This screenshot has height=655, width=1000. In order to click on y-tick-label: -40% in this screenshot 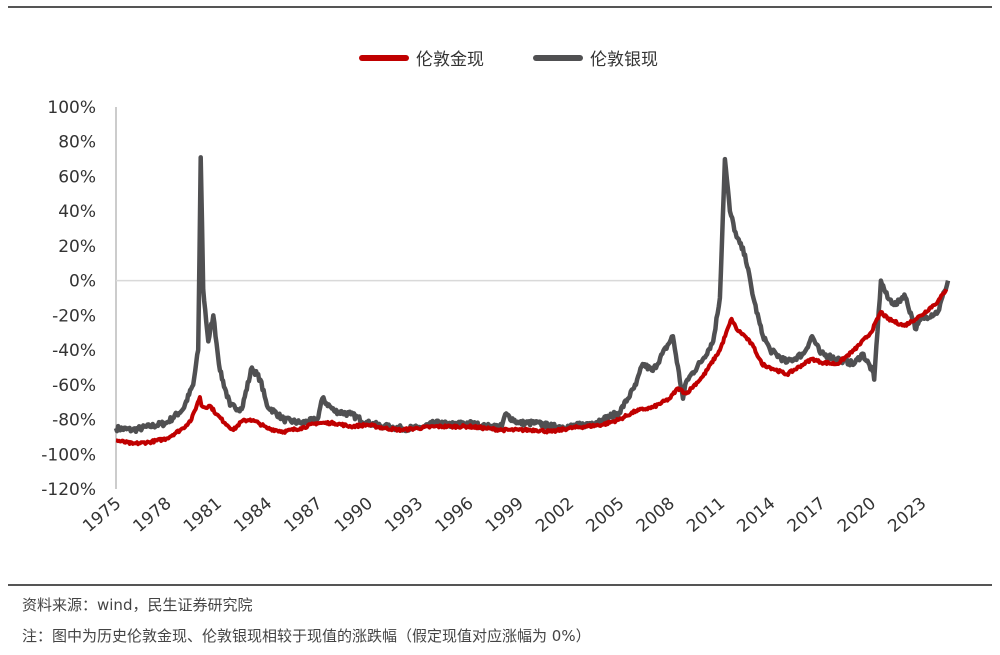, I will do `click(74, 351)`.